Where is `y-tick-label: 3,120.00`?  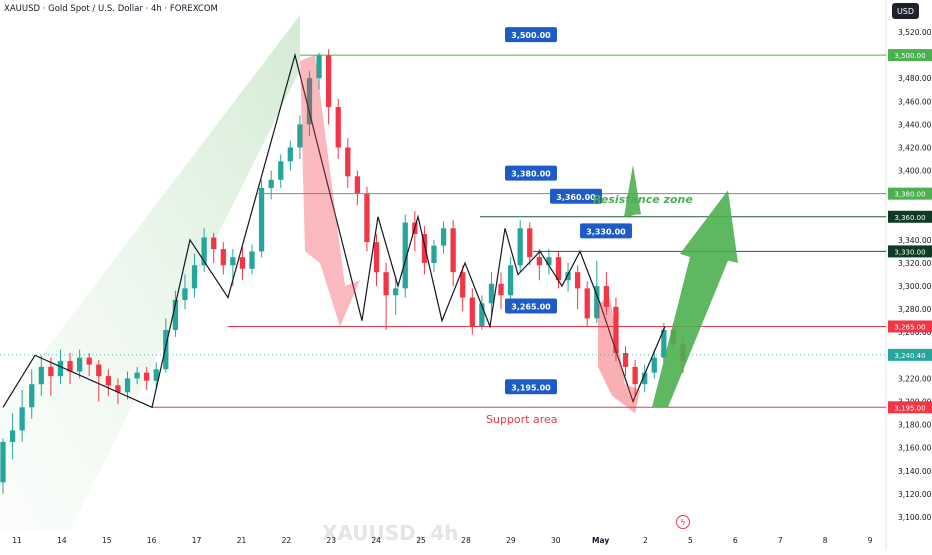
y-tick-label: 3,120.00 is located at coordinates (915, 494).